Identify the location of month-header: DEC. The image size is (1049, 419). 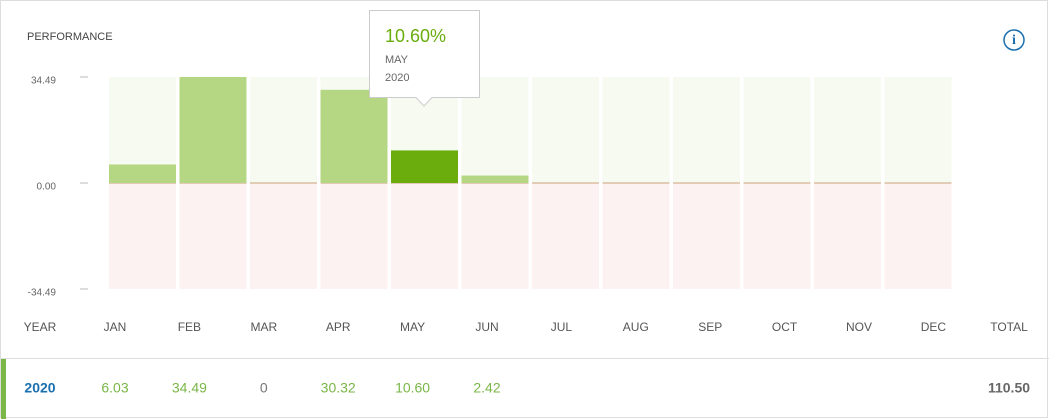
(934, 327).